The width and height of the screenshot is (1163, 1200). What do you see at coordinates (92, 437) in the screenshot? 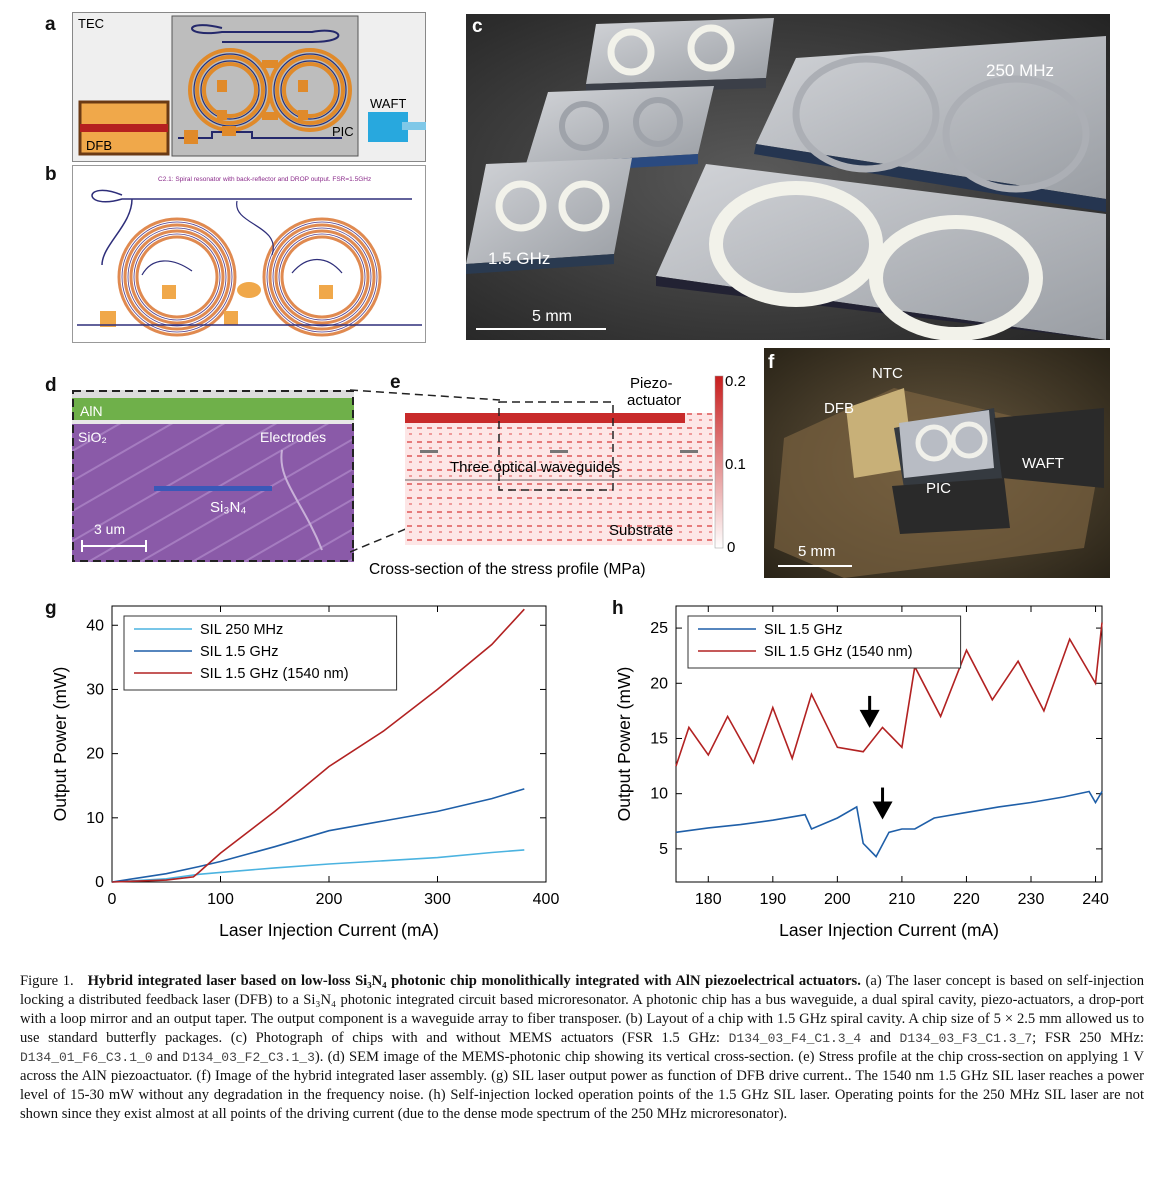
I see `sio2-label: SiO₂` at bounding box center [92, 437].